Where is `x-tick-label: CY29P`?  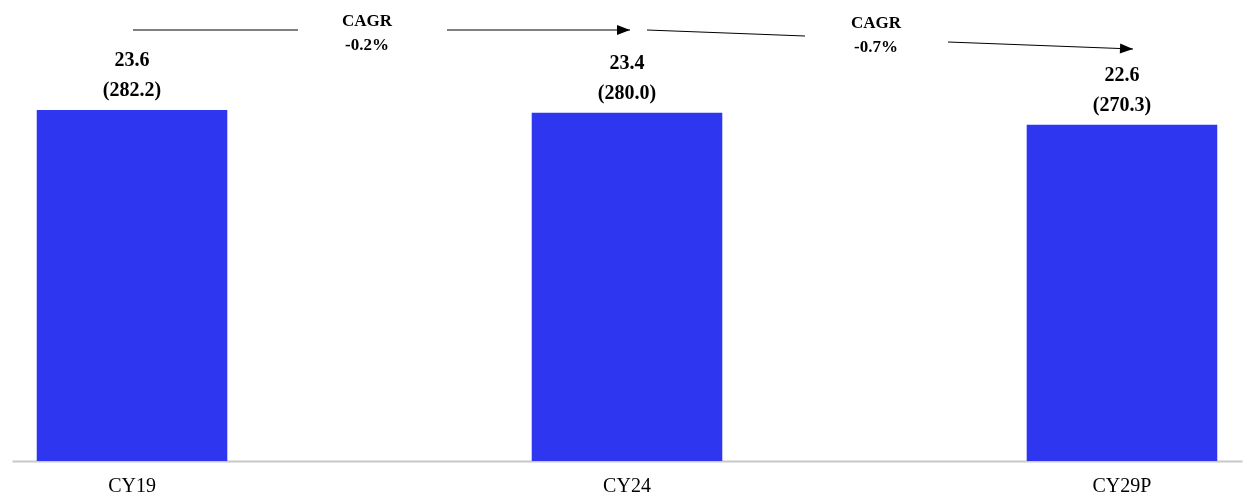
x-tick-label: CY29P is located at coordinates (1122, 484).